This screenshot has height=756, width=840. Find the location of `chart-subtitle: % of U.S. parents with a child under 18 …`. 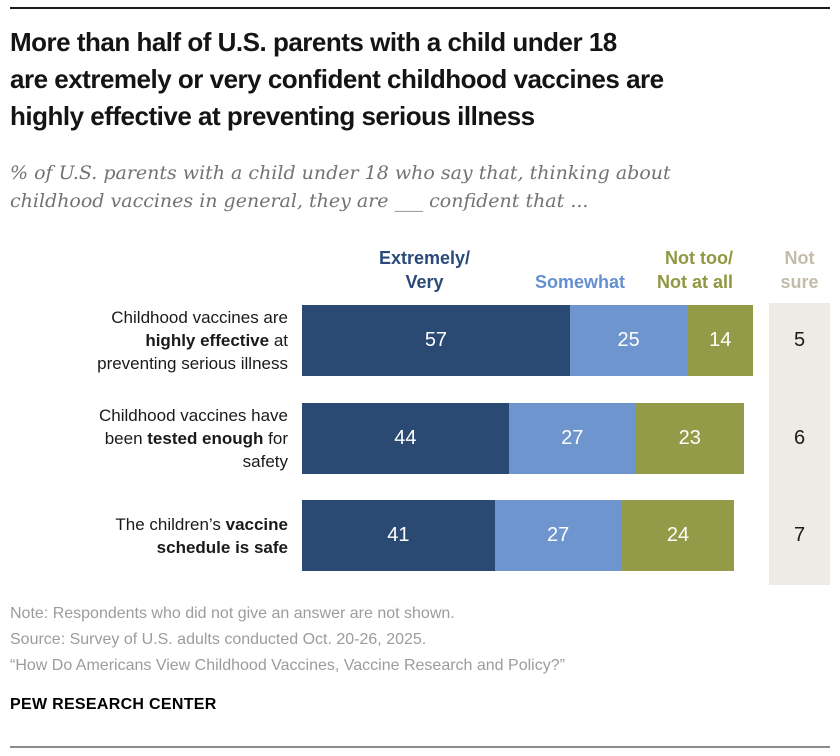

chart-subtitle: % of U.S. parents with a child under 18 … is located at coordinates (420, 187).